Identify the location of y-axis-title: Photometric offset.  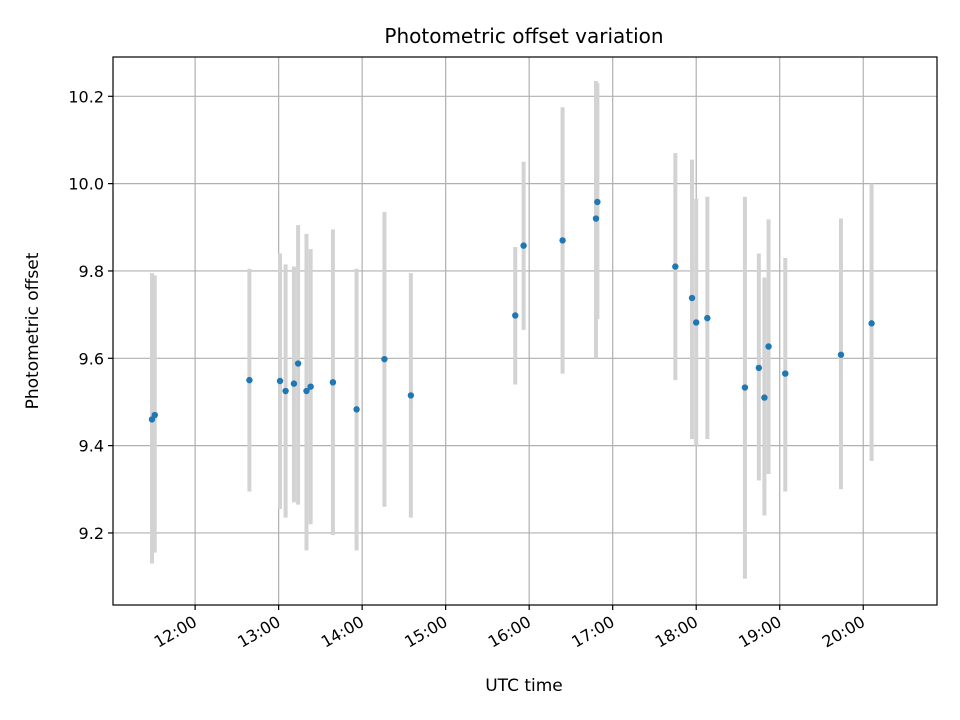
(33, 330).